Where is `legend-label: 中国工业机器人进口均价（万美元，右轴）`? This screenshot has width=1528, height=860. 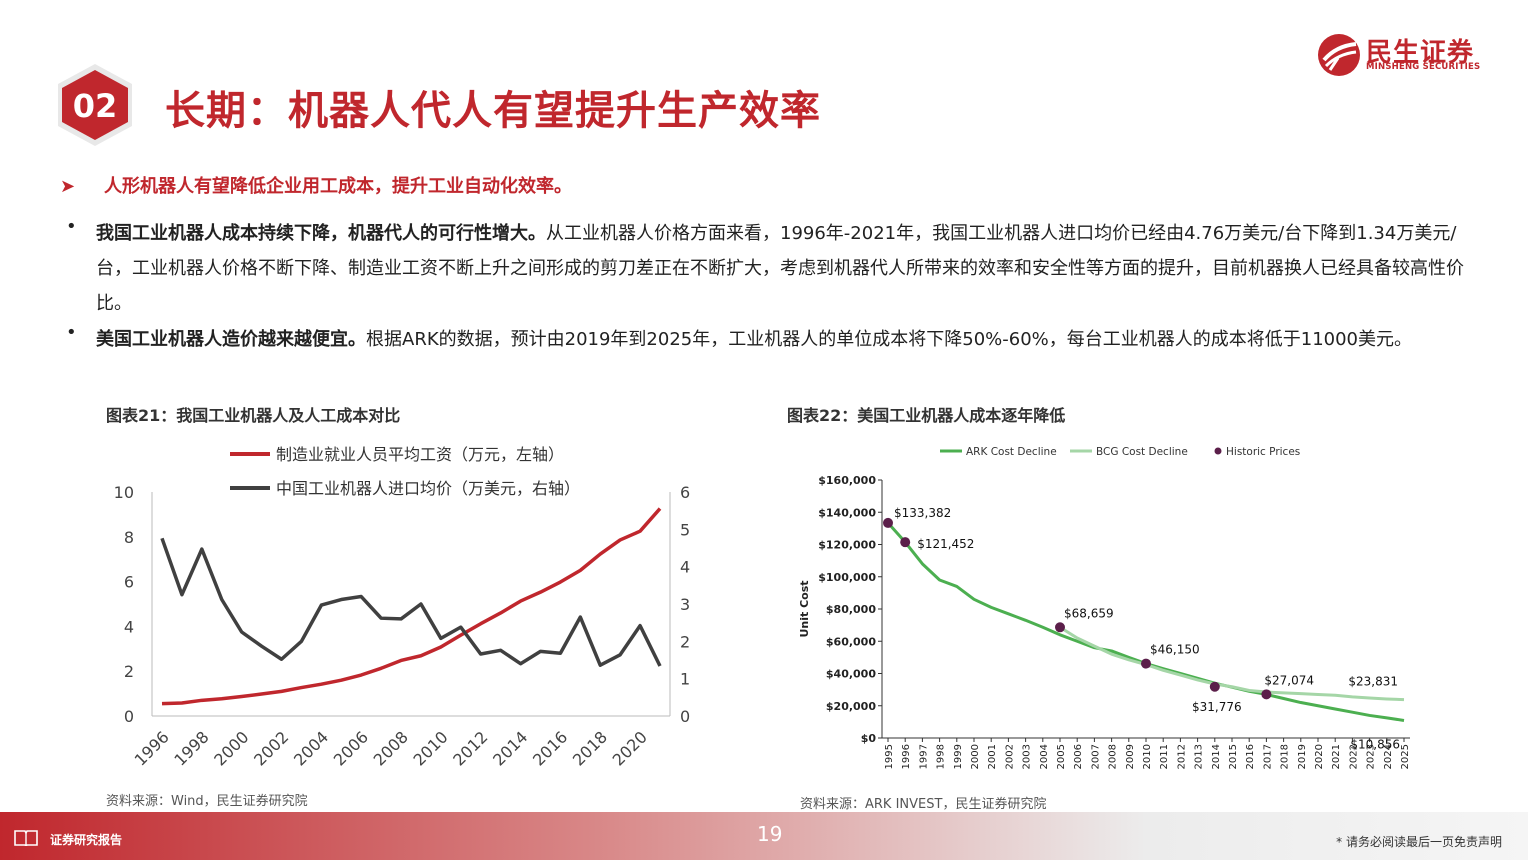
legend-label: 中国工业机器人进口均价（万美元，右轴） is located at coordinates (428, 488).